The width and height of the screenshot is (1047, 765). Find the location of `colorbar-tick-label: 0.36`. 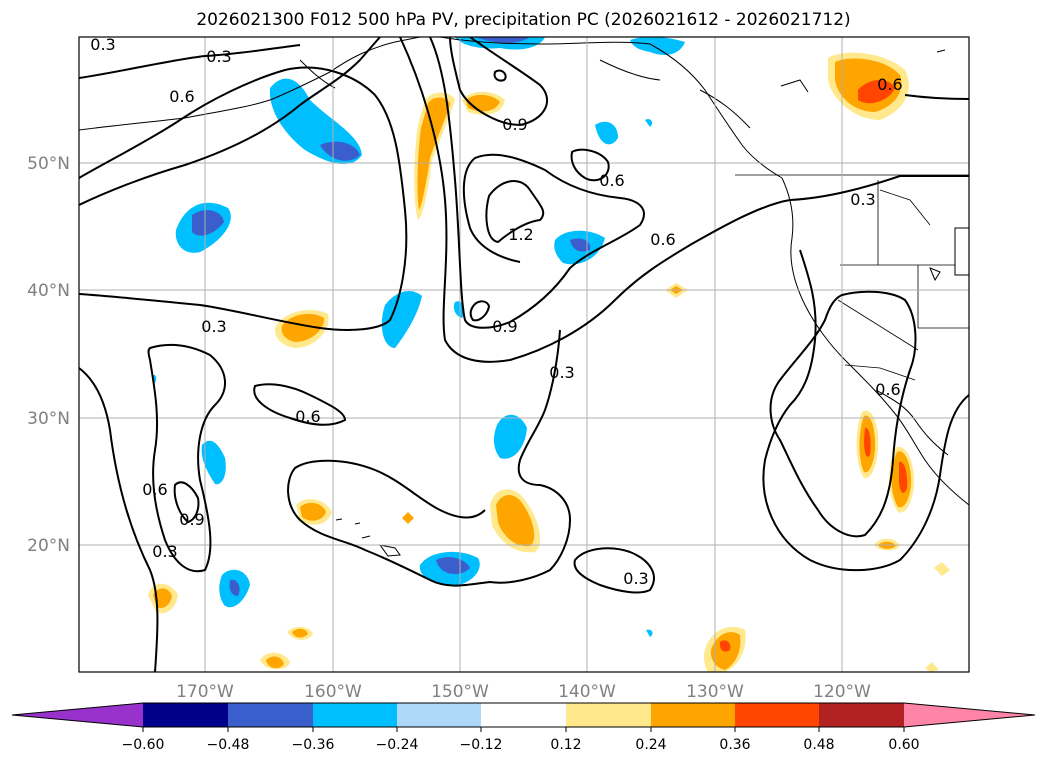

colorbar-tick-label: 0.36 is located at coordinates (734, 745).